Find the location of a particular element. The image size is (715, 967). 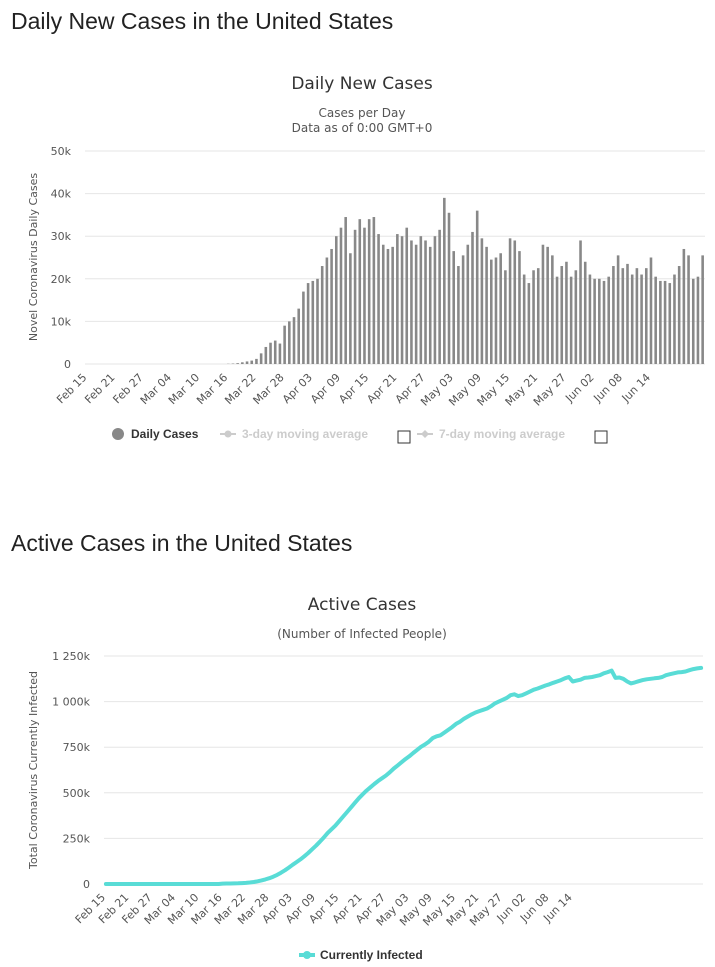

legend-item-daily-cases: Daily Cases is located at coordinates (155, 434).